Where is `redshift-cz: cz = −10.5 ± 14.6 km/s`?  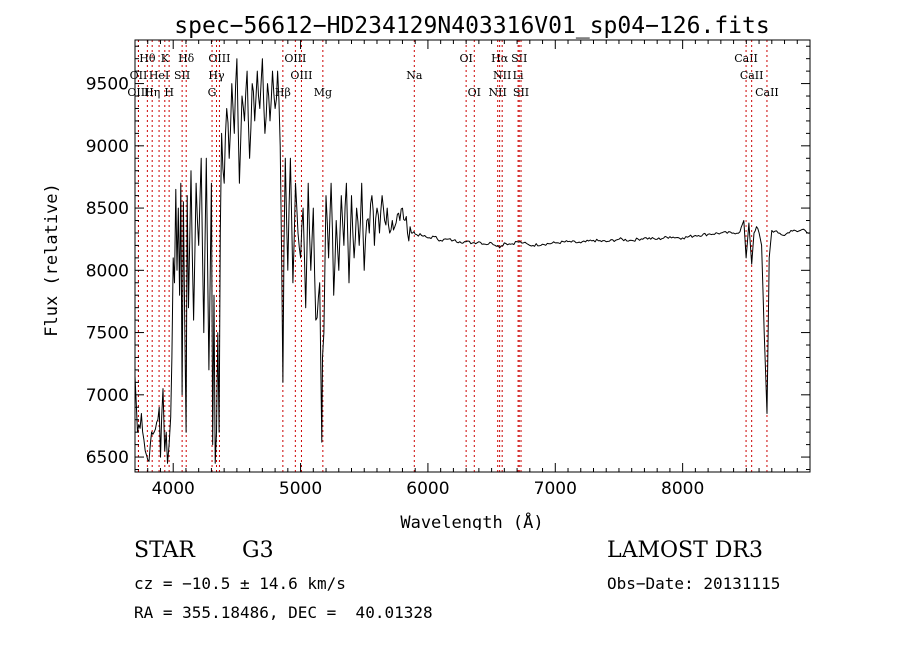 redshift-cz: cz = −10.5 ± 14.6 km/s is located at coordinates (240, 583).